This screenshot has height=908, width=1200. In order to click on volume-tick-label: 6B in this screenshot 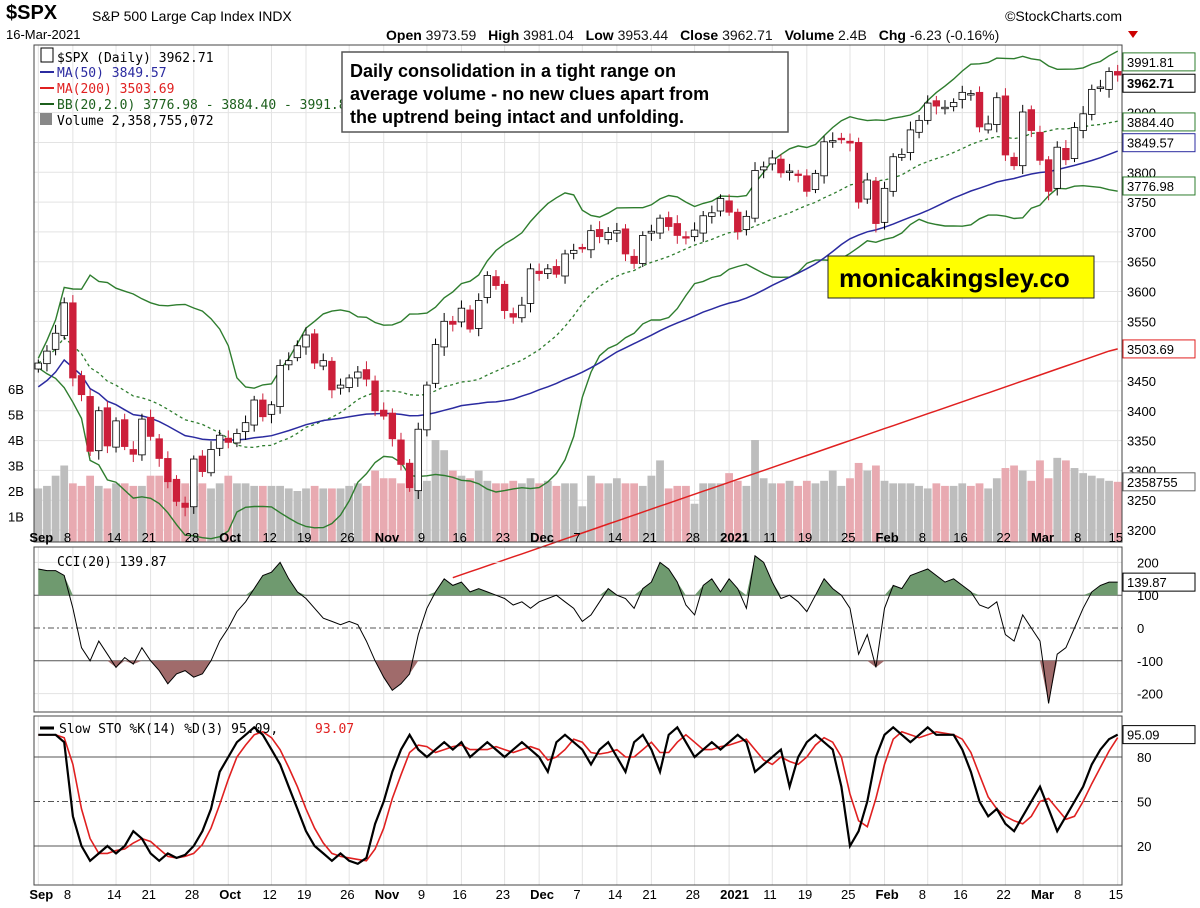, I will do `click(16, 389)`.